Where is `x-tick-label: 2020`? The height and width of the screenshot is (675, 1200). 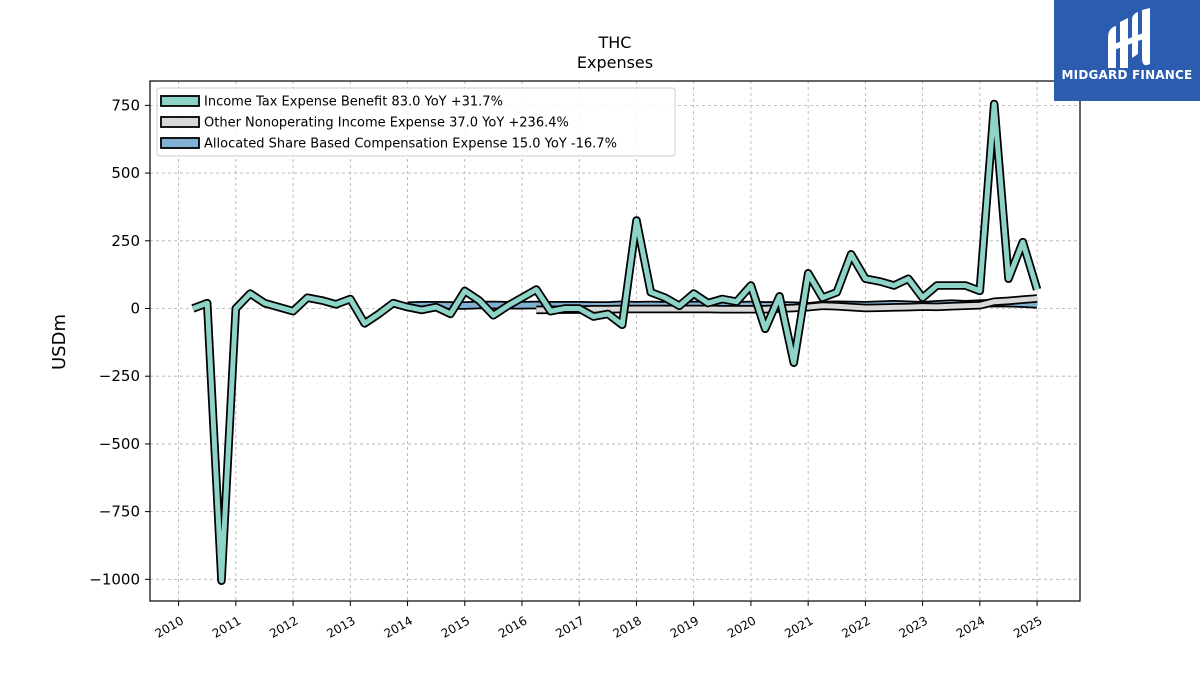
x-tick-label: 2020 is located at coordinates (741, 626).